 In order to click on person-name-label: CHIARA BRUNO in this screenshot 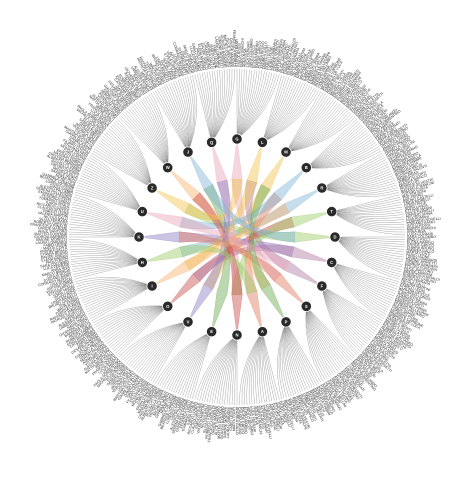, I will do `click(240, 421)`.